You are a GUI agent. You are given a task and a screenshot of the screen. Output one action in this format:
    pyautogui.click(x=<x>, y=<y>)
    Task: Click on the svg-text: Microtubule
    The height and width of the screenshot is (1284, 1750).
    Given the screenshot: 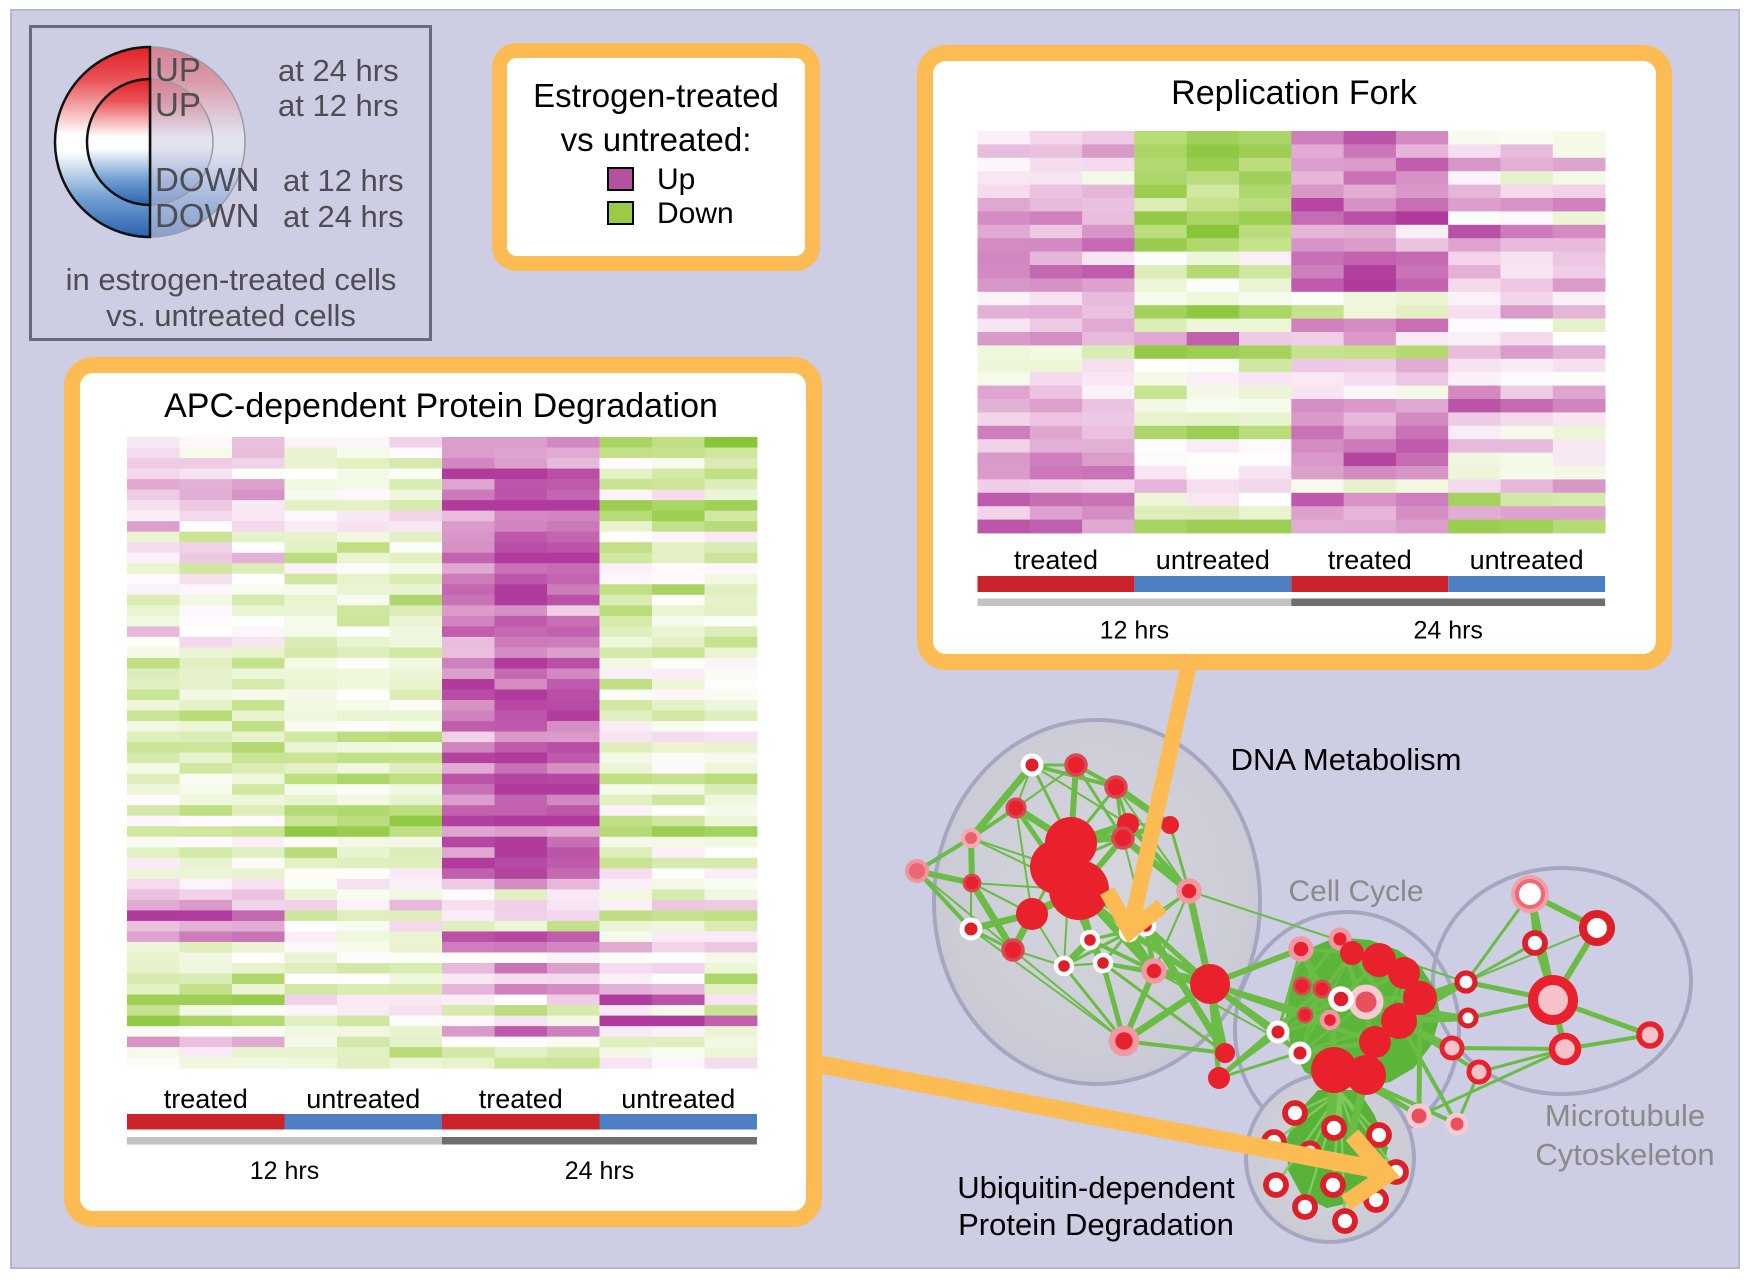 What is the action you would take?
    pyautogui.click(x=1625, y=1115)
    